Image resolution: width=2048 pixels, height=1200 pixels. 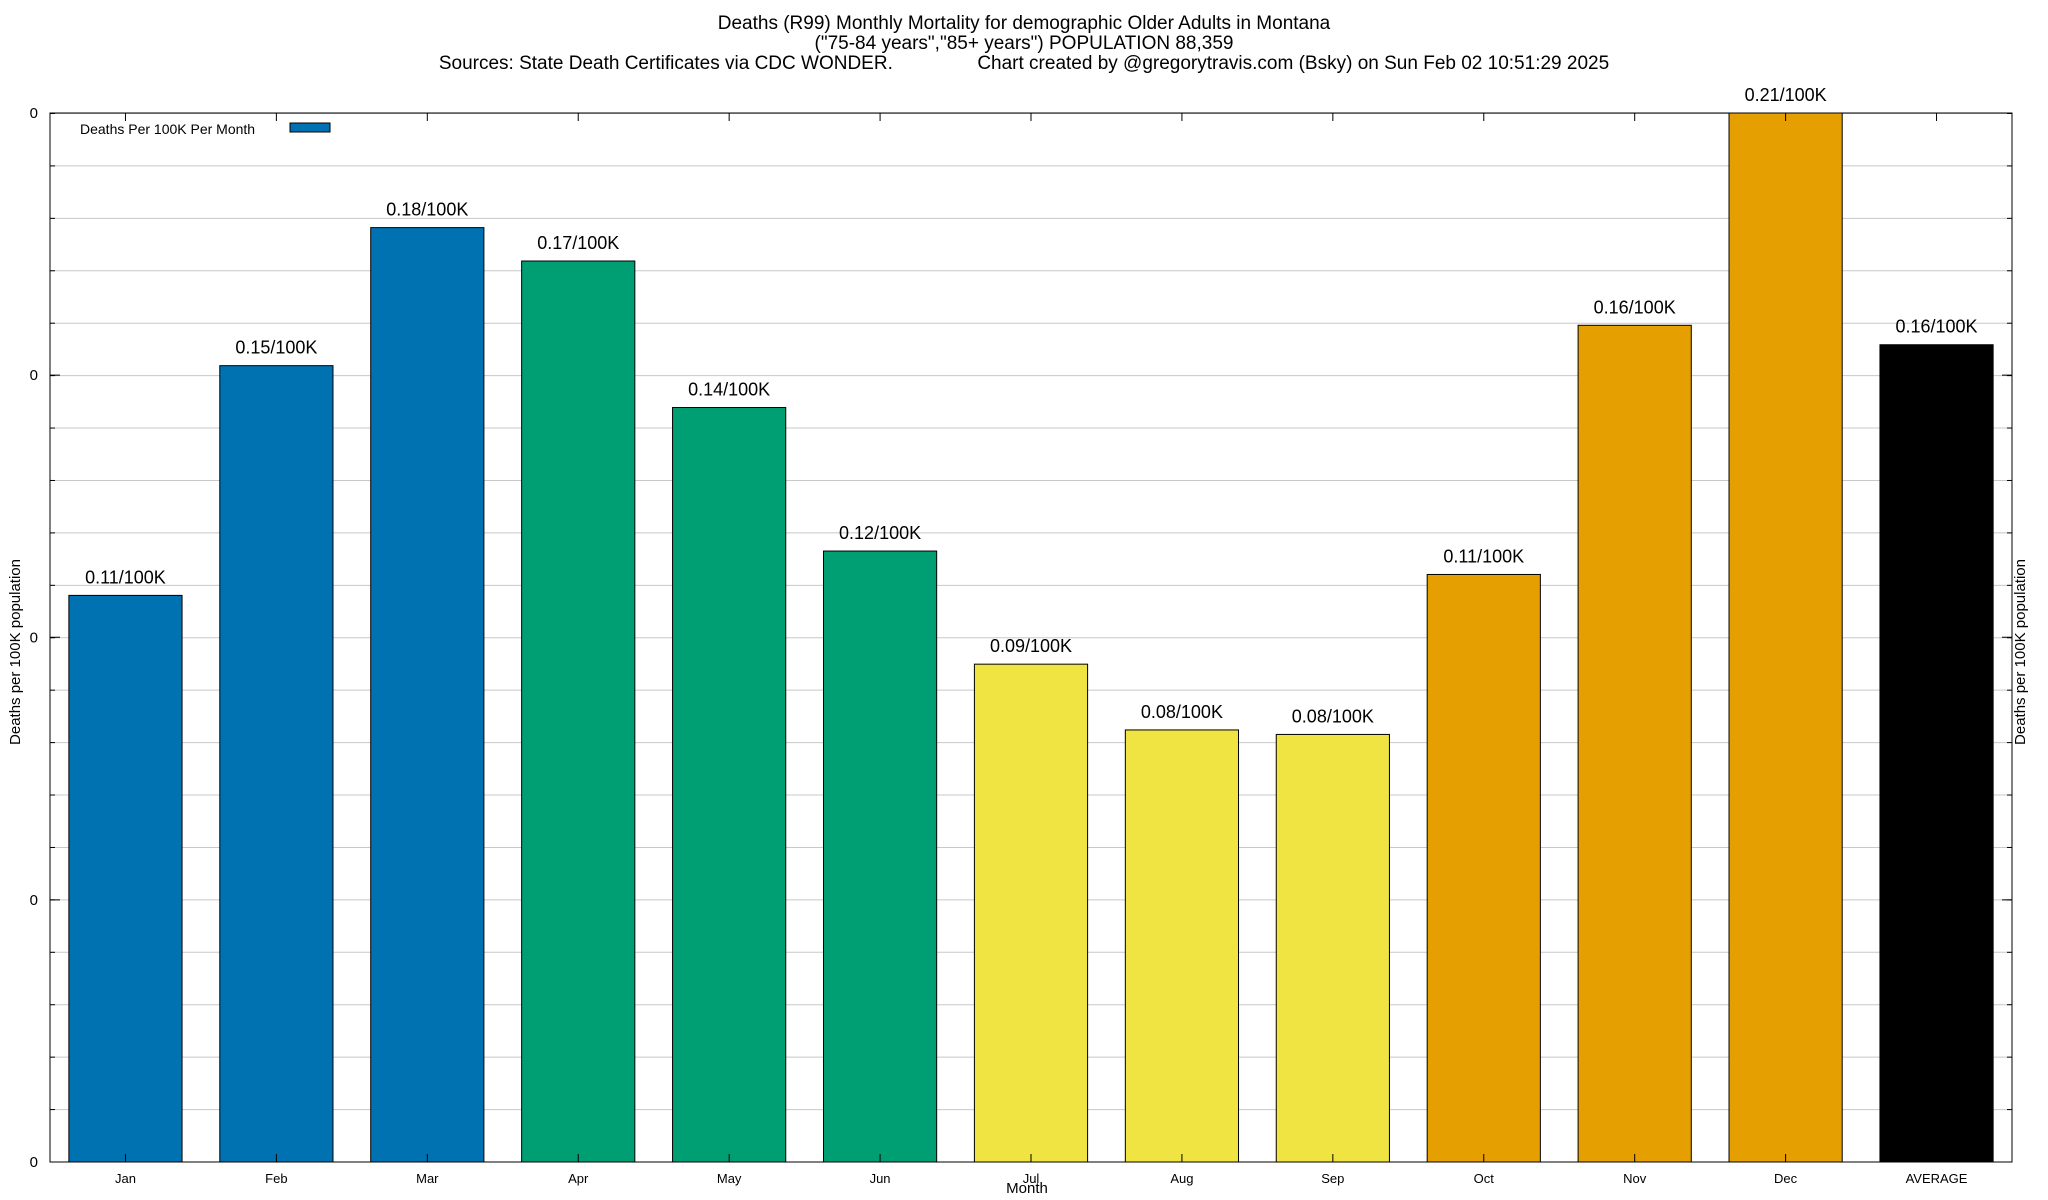 What do you see at coordinates (1786, 1178) in the screenshot?
I see `x-tick-label-dec: Dec` at bounding box center [1786, 1178].